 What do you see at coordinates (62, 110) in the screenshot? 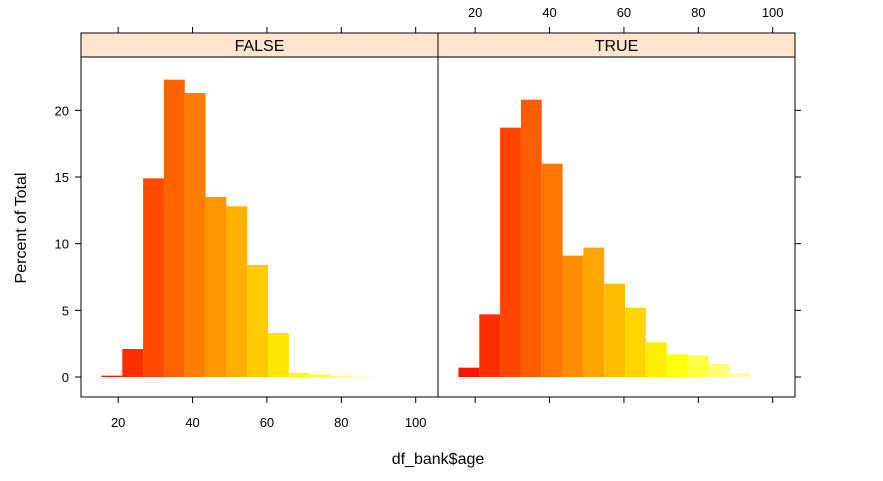
I see `y-tick-label: 20` at bounding box center [62, 110].